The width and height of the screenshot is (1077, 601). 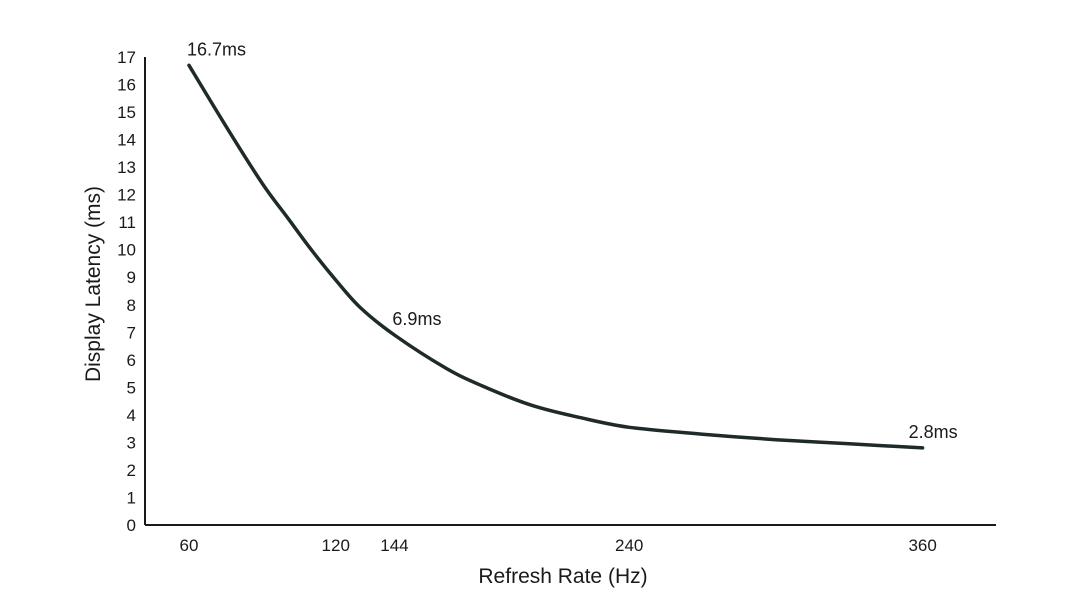 I want to click on y-tick-label: 14, so click(x=126, y=140).